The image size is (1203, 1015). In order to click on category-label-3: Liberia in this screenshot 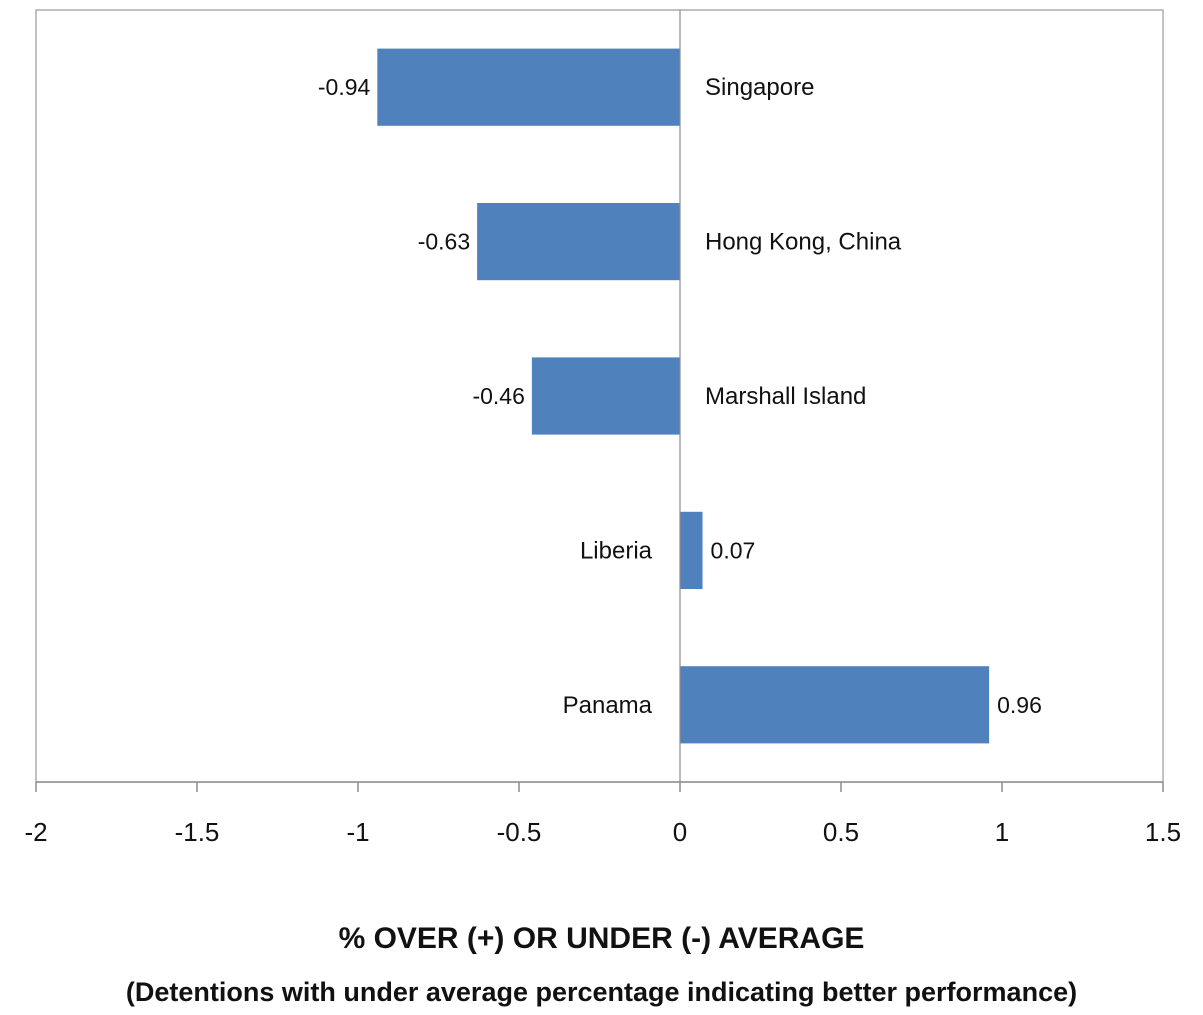, I will do `click(616, 550)`.